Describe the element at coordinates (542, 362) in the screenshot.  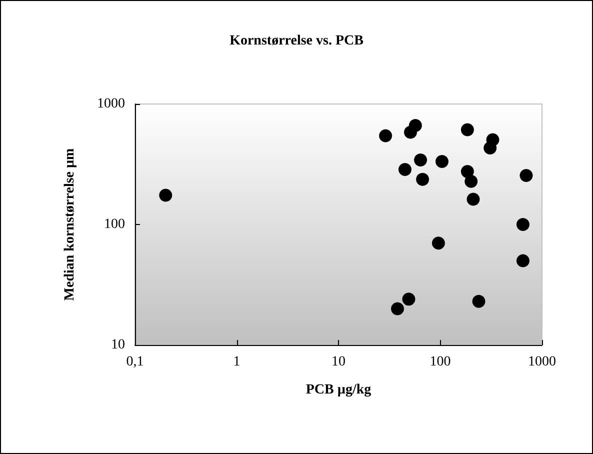
I see `x-tick-label: 1000` at that location.